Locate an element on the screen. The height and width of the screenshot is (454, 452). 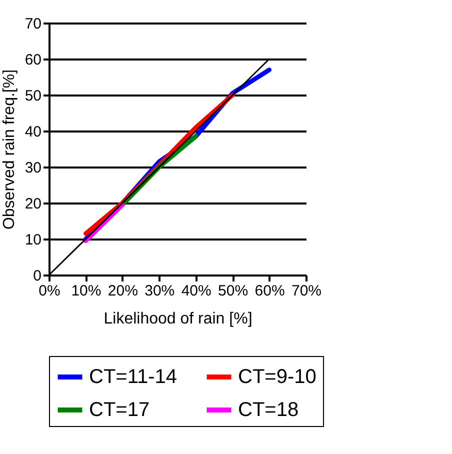
y-tick-label: 20 is located at coordinates (33, 204).